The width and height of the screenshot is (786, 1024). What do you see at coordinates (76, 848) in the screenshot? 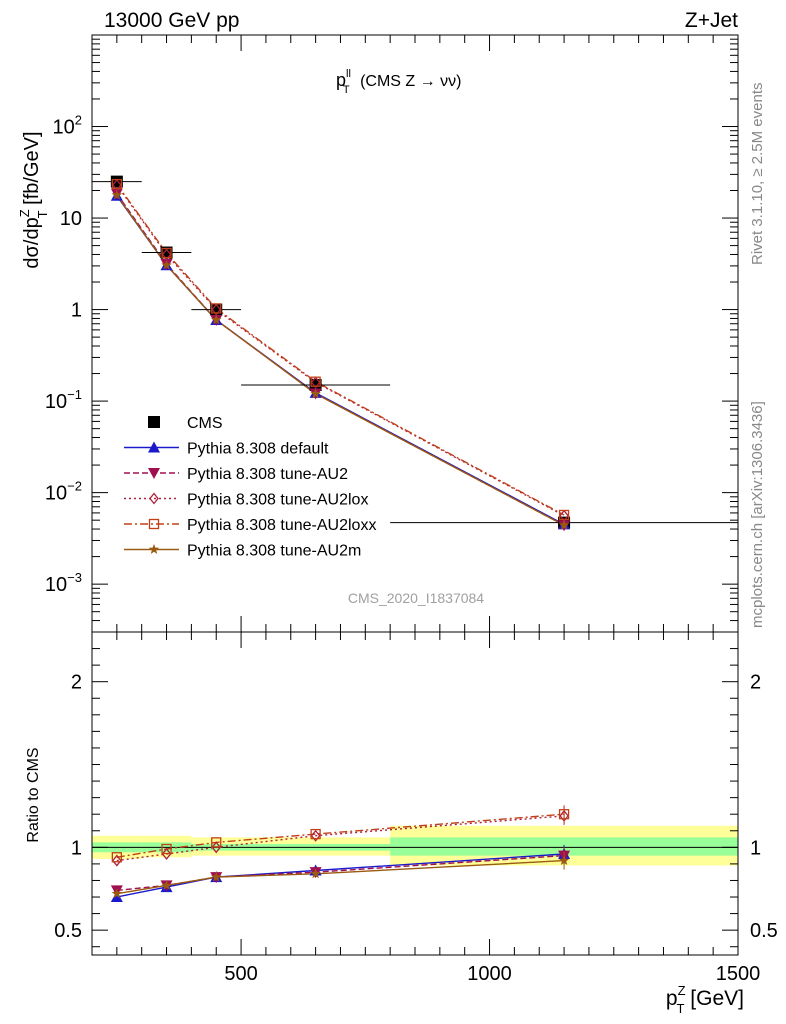
I see `ratio-ytick-label-left: 1` at bounding box center [76, 848].